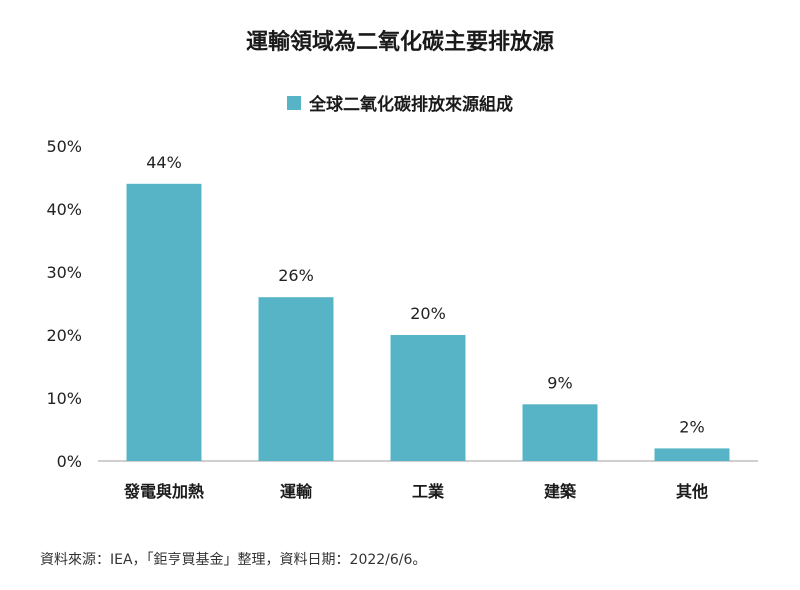  I want to click on data-label: 44%, so click(164, 162).